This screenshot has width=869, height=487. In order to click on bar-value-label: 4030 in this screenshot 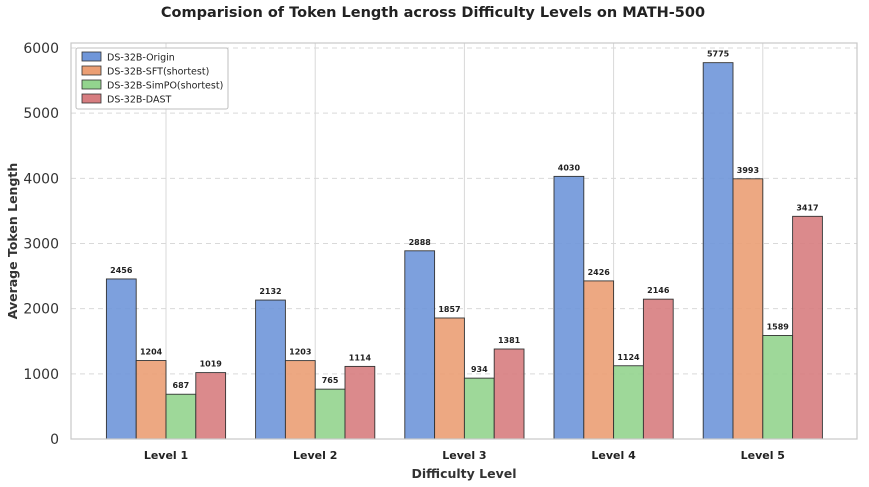, I will do `click(569, 167)`.